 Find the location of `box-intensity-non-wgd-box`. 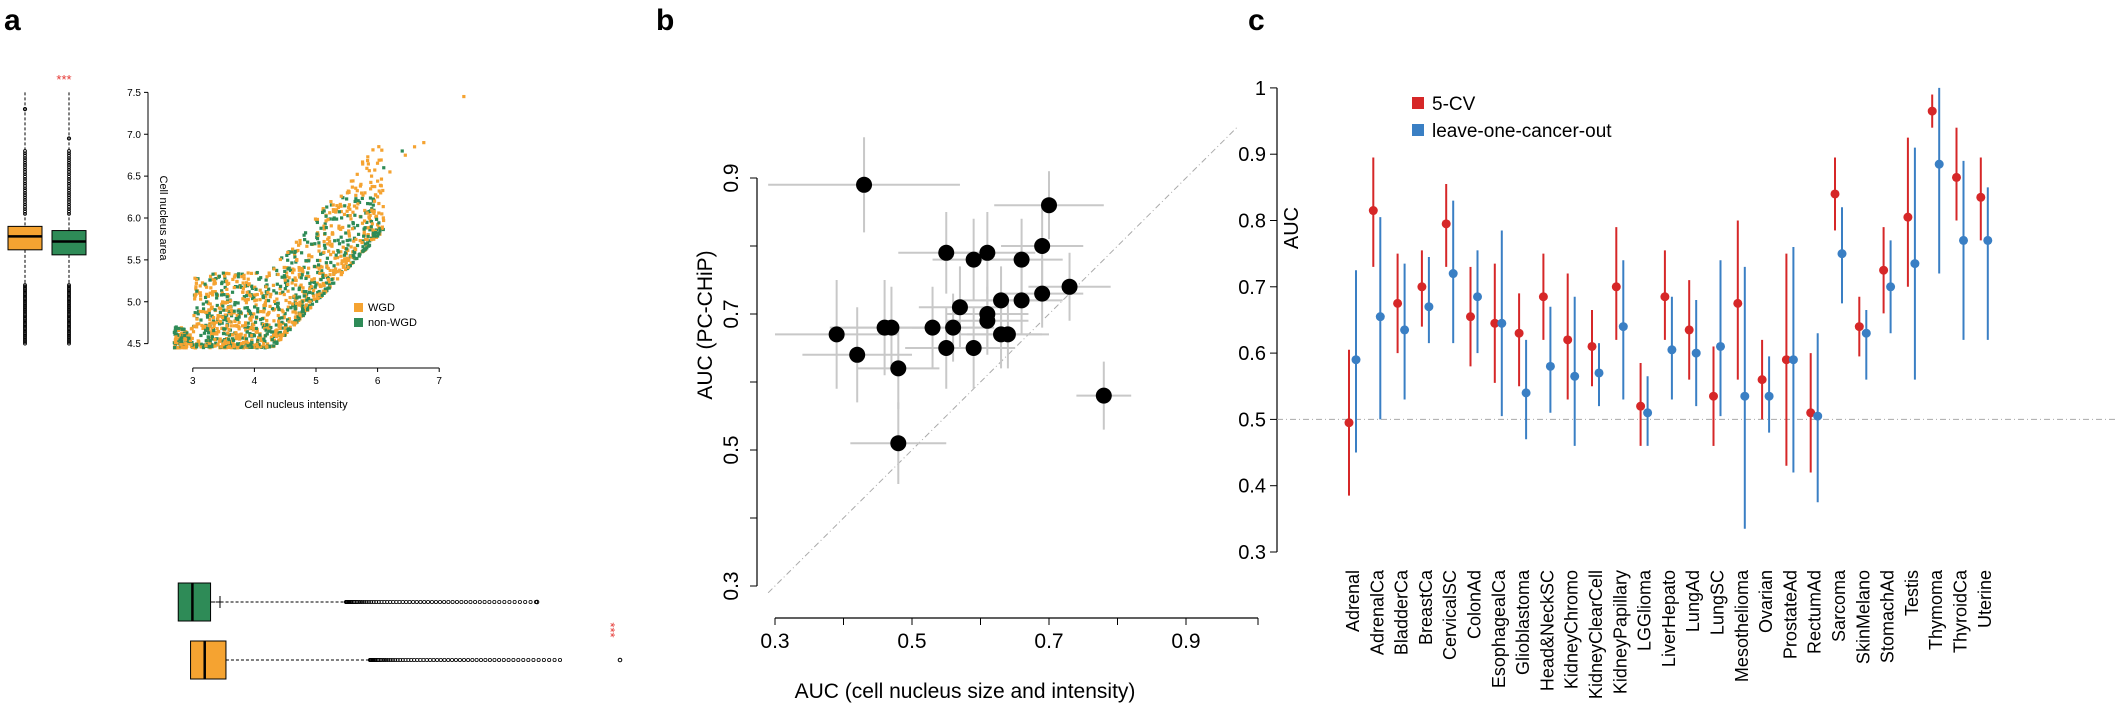

box-intensity-non-wgd-box is located at coordinates (194, 602).